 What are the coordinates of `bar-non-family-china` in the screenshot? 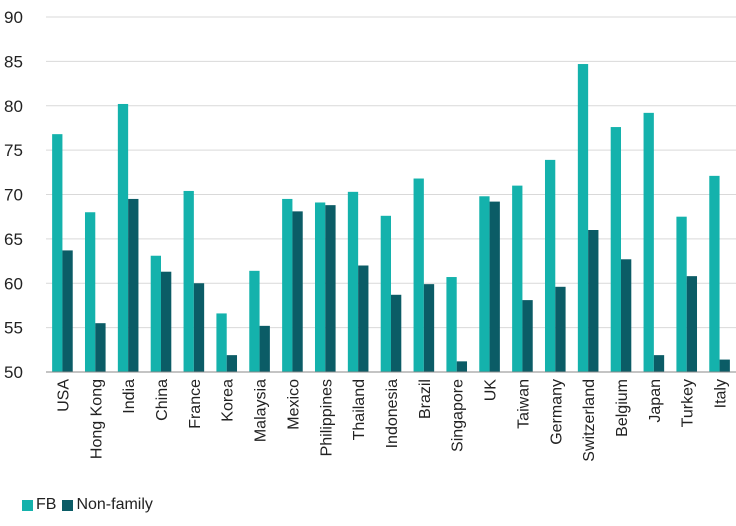 It's located at (166, 321).